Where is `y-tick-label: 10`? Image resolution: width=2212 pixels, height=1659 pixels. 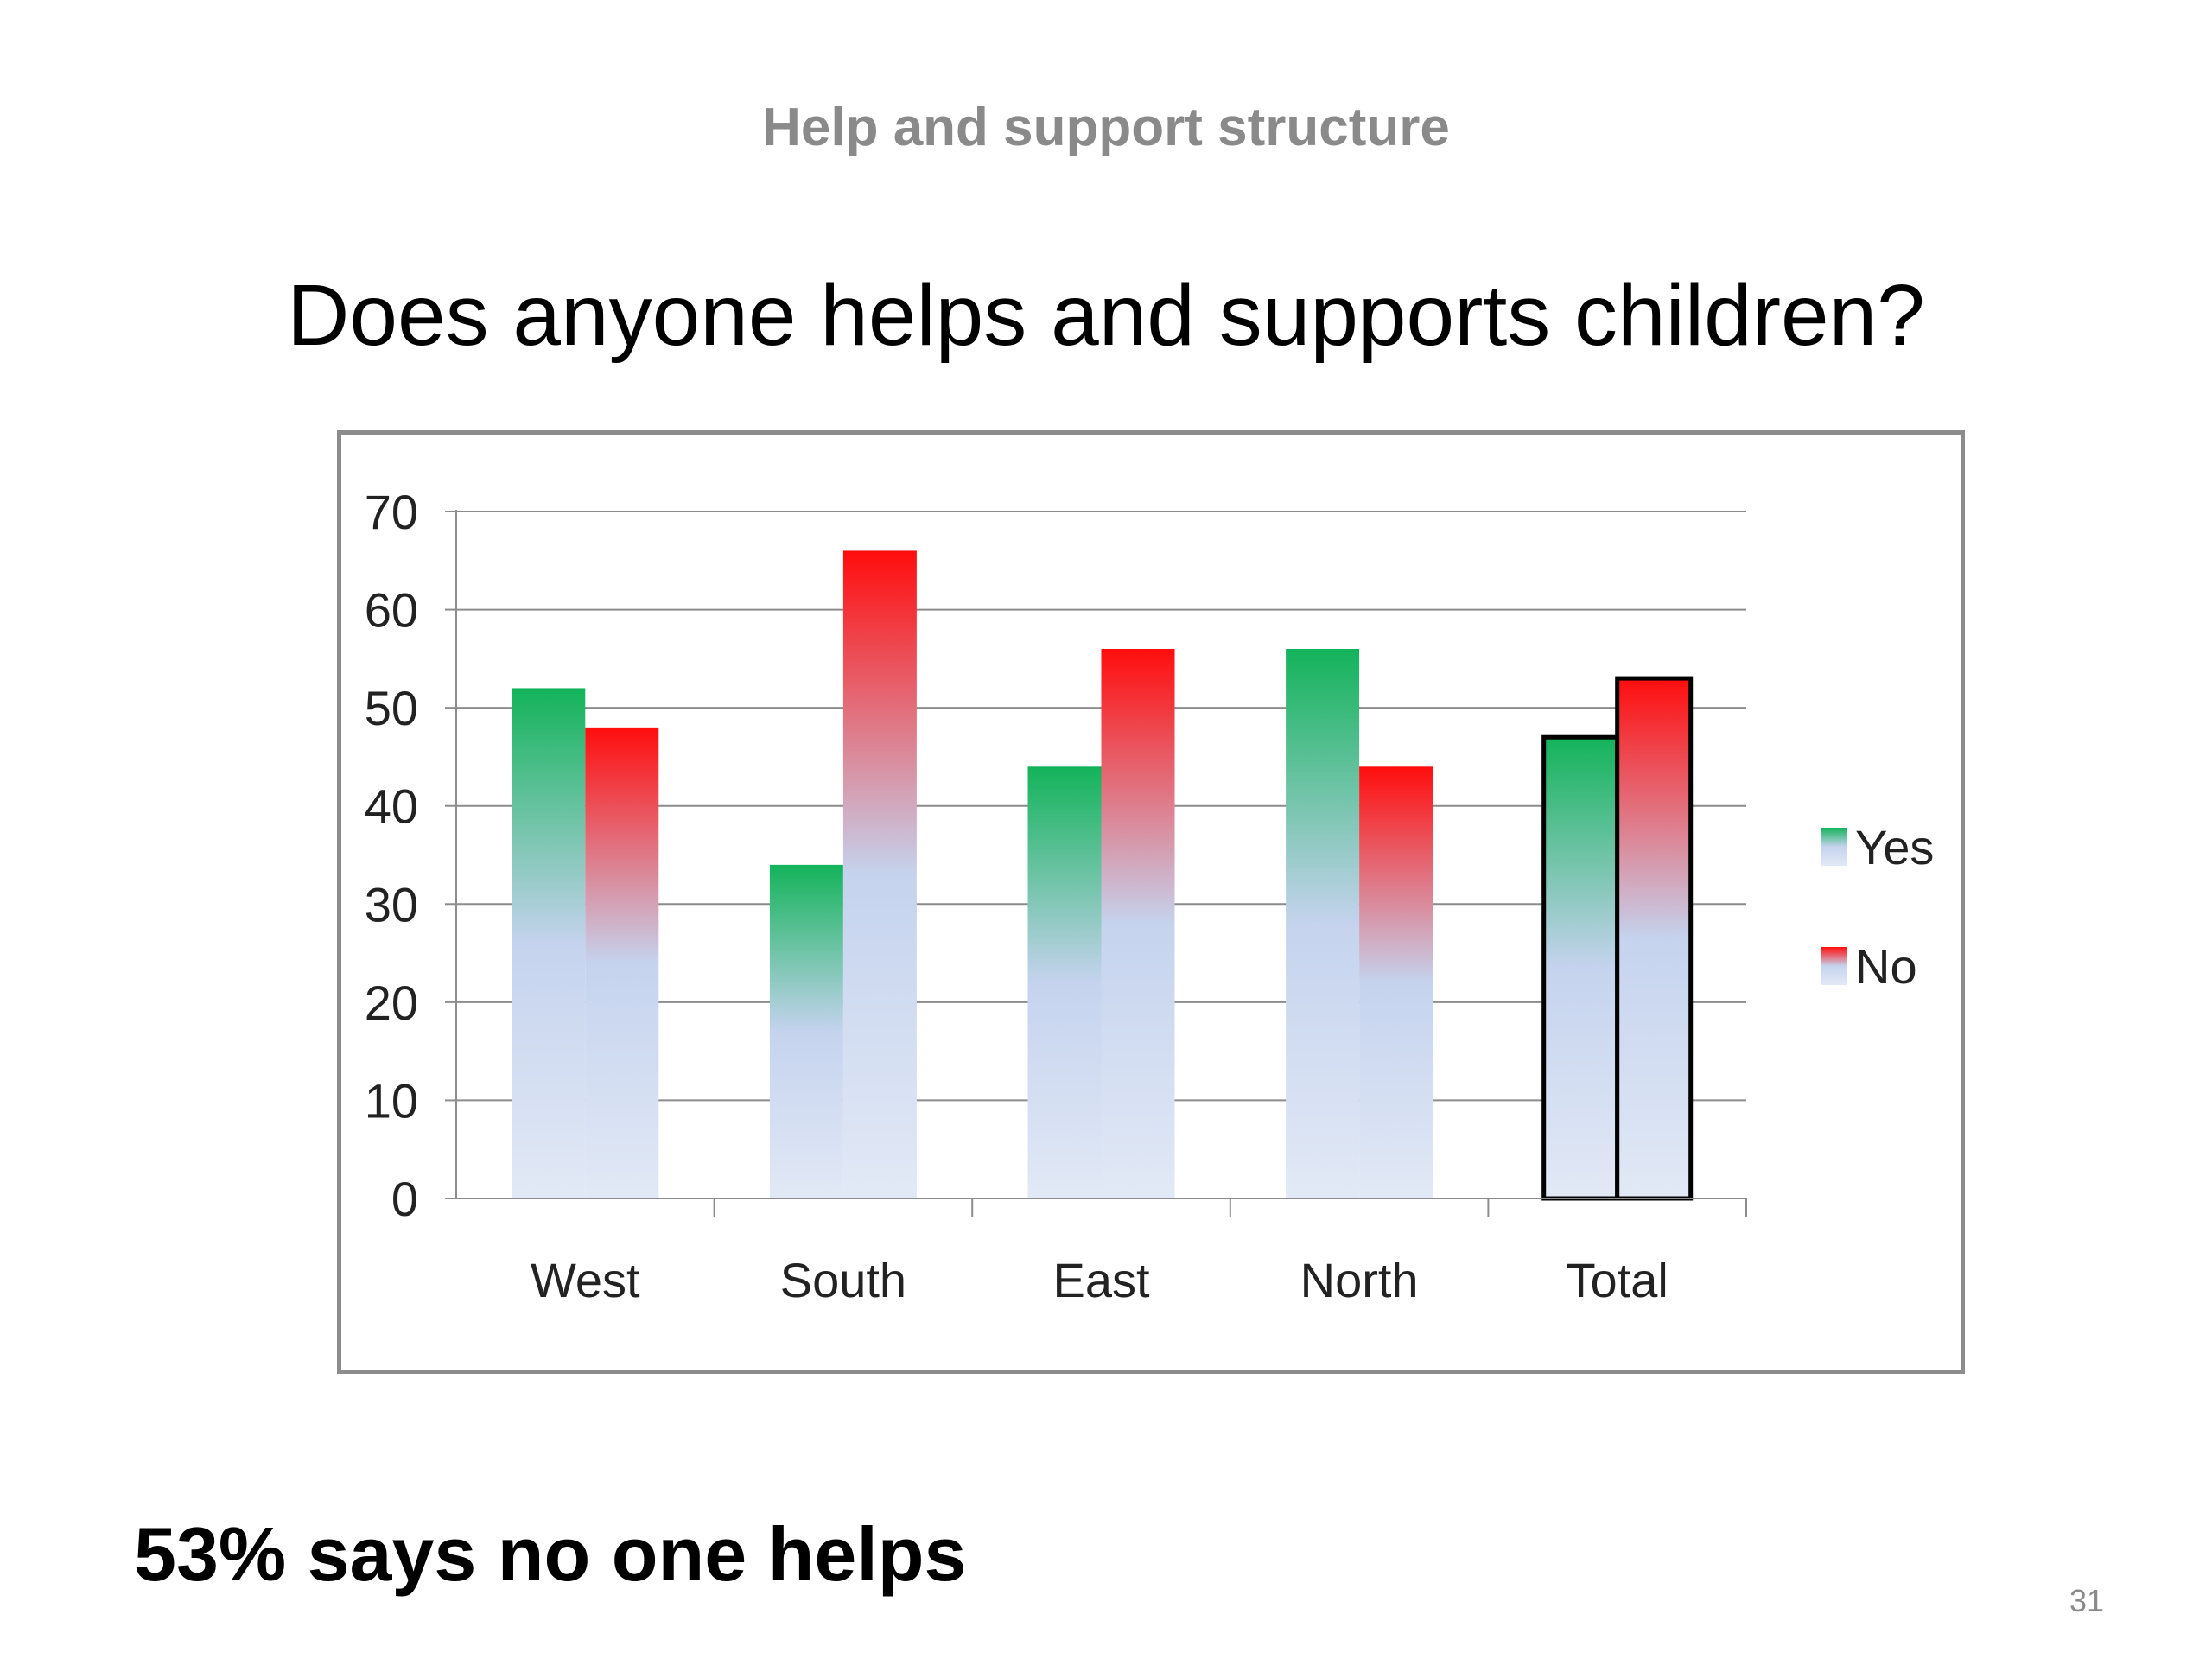 y-tick-label: 10 is located at coordinates (391, 1100).